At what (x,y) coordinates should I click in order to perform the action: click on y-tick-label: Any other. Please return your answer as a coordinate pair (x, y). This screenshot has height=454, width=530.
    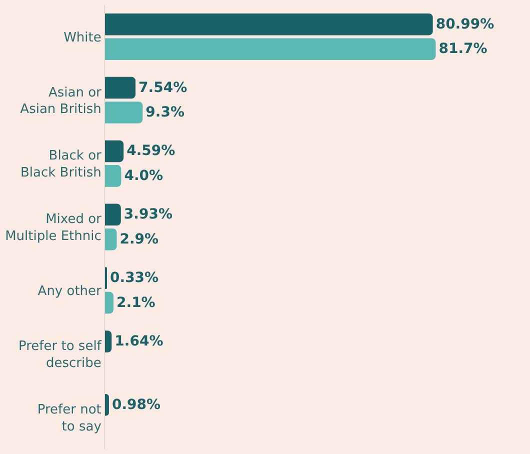
    Looking at the image, I should click on (70, 291).